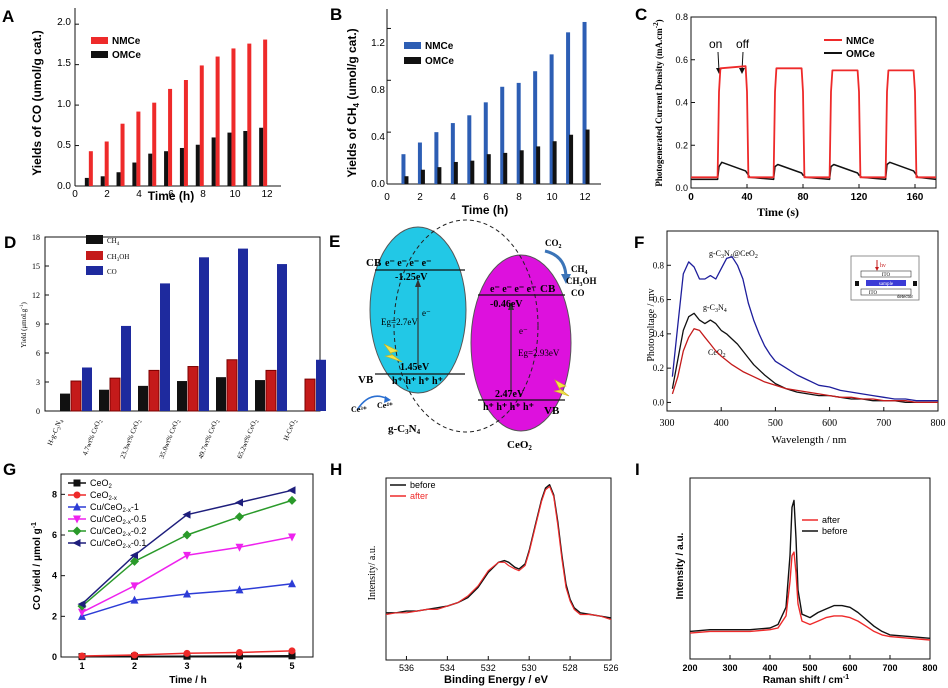 The image size is (948, 688). Describe the element at coordinates (64, 145) in the screenshot. I see `y-tick-label: 0.5` at that location.